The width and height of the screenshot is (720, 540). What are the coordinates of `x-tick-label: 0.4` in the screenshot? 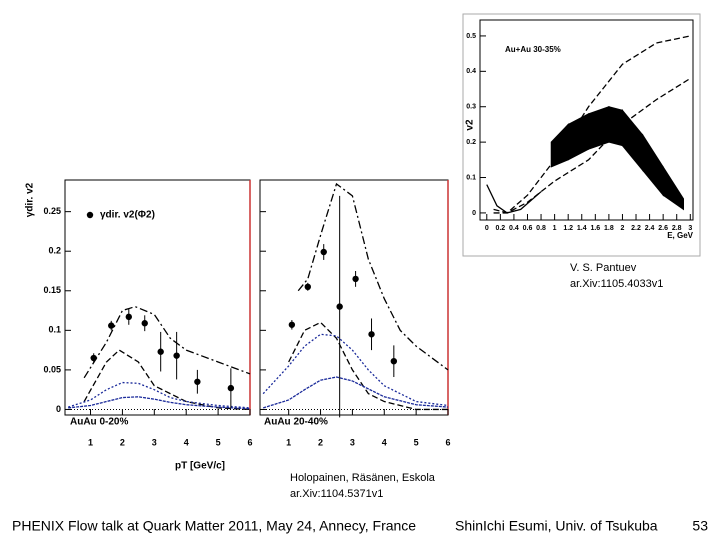 It's located at (514, 228).